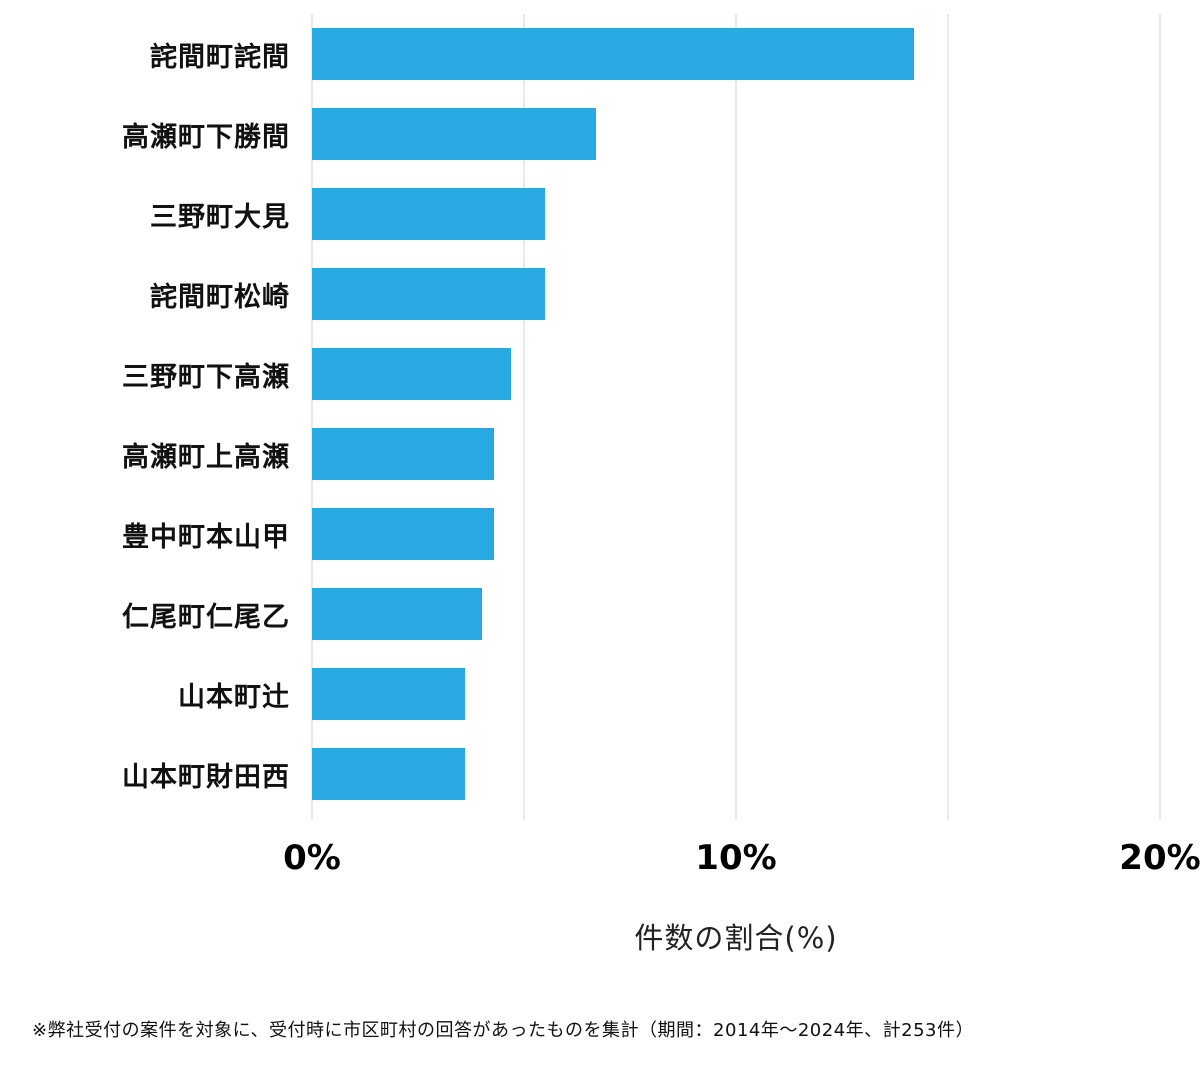 This screenshot has height=1069, width=1200. What do you see at coordinates (206, 617) in the screenshot?
I see `category-label: 仁尾町仁尾乙` at bounding box center [206, 617].